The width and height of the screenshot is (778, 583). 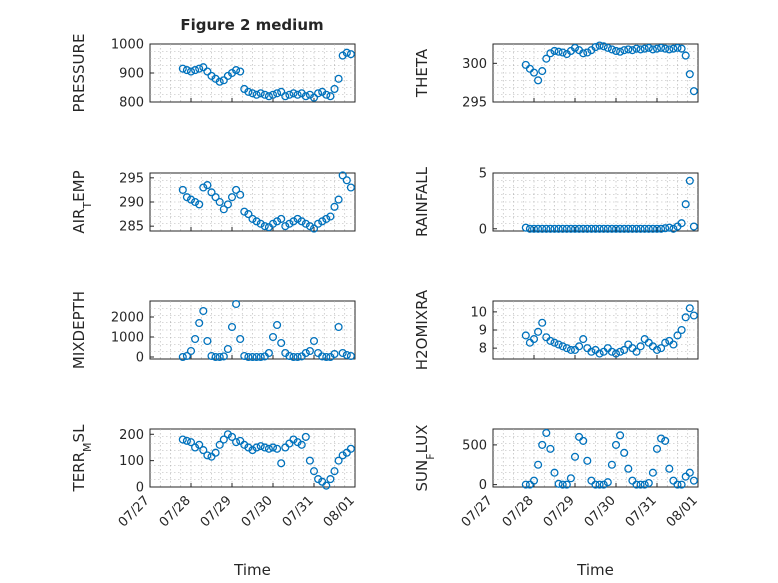 What do you see at coordinates (474, 103) in the screenshot?
I see `y-tick-label: 295` at bounding box center [474, 103].